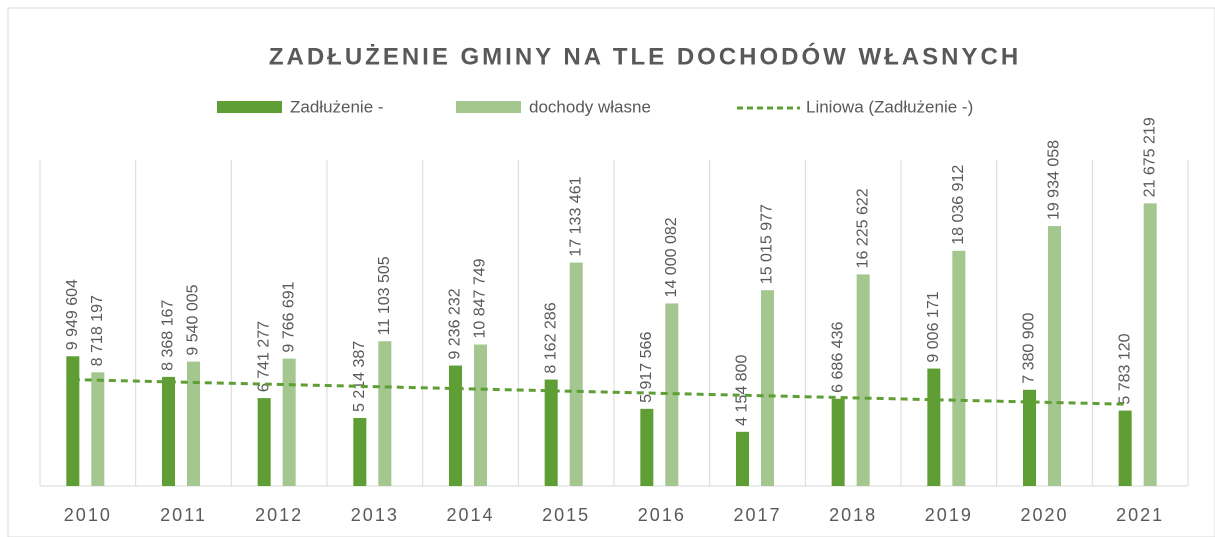 Image resolution: width=1215 pixels, height=537 pixels. I want to click on x-tick-label: 2017, so click(757, 515).